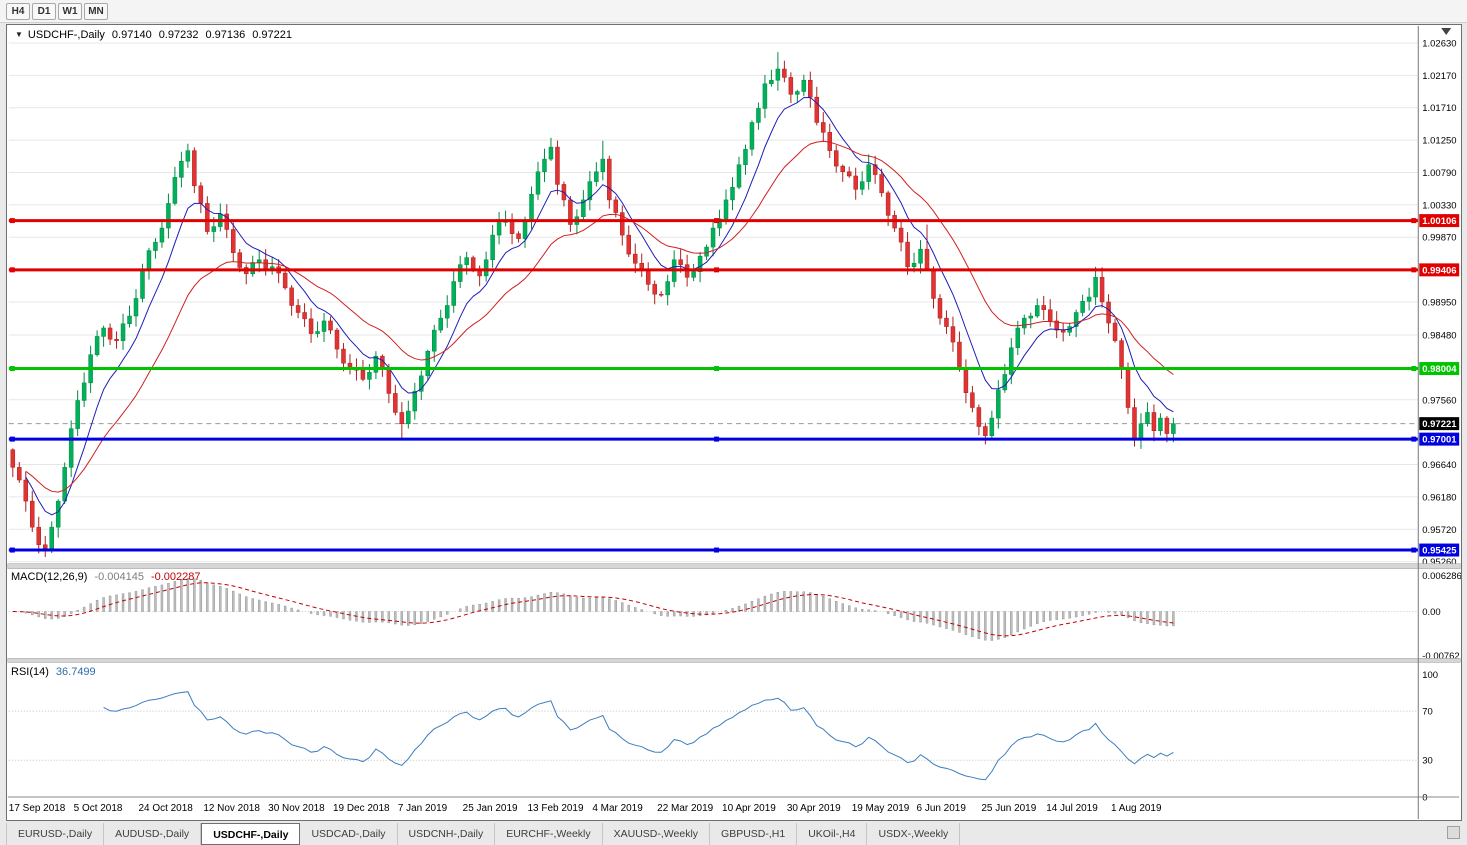 The width and height of the screenshot is (1467, 845). What do you see at coordinates (490, 808) in the screenshot?
I see `date-axis-label: 25 Jan 2019` at bounding box center [490, 808].